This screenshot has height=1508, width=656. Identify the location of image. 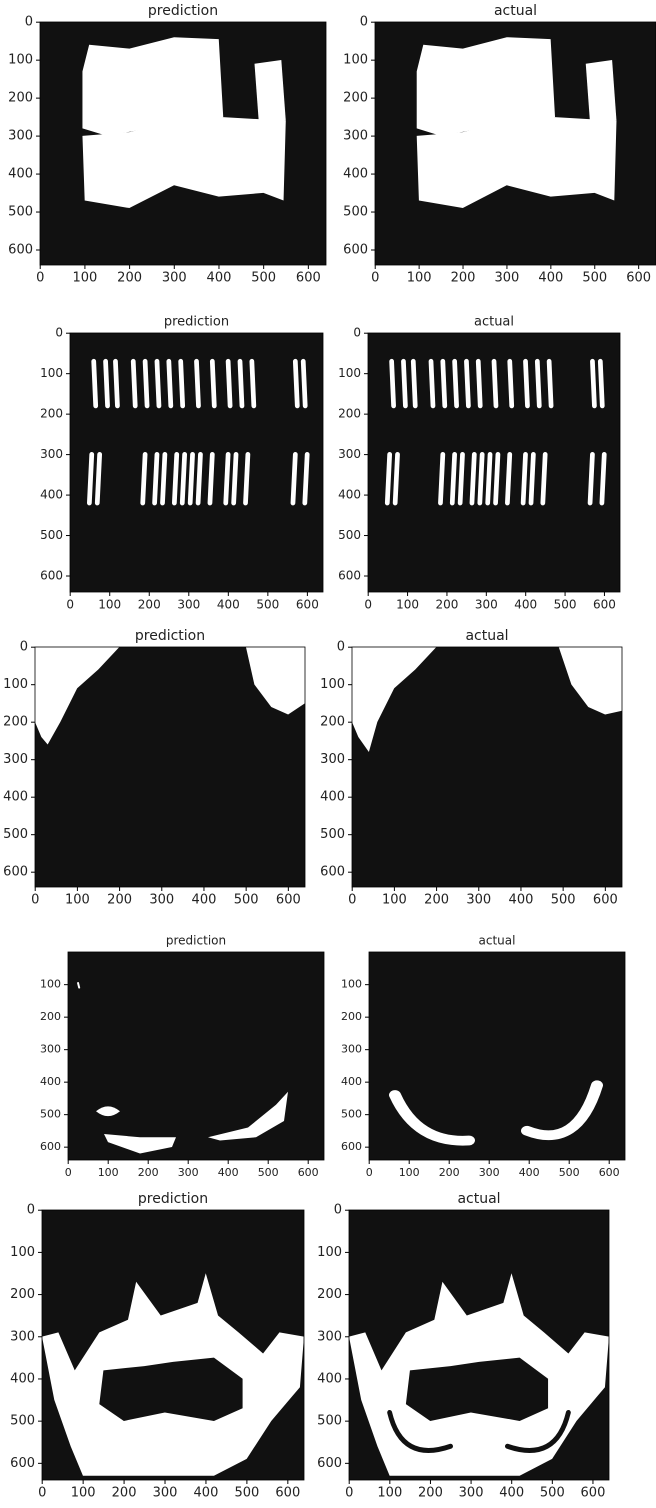
(497, 1056).